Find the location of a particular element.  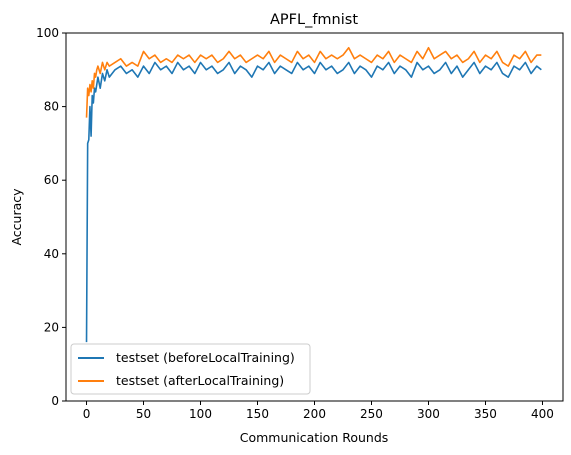

x-axis-label: Communication Rounds is located at coordinates (314, 437).